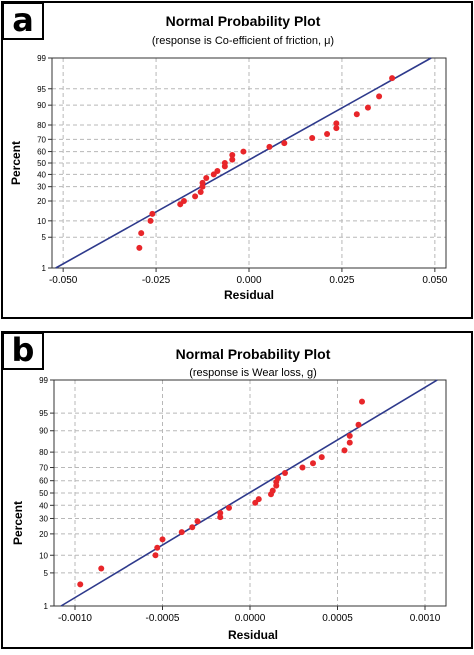 The image size is (474, 655). What do you see at coordinates (248, 280) in the screenshot?
I see `x-tick-label: 0.000` at bounding box center [248, 280].